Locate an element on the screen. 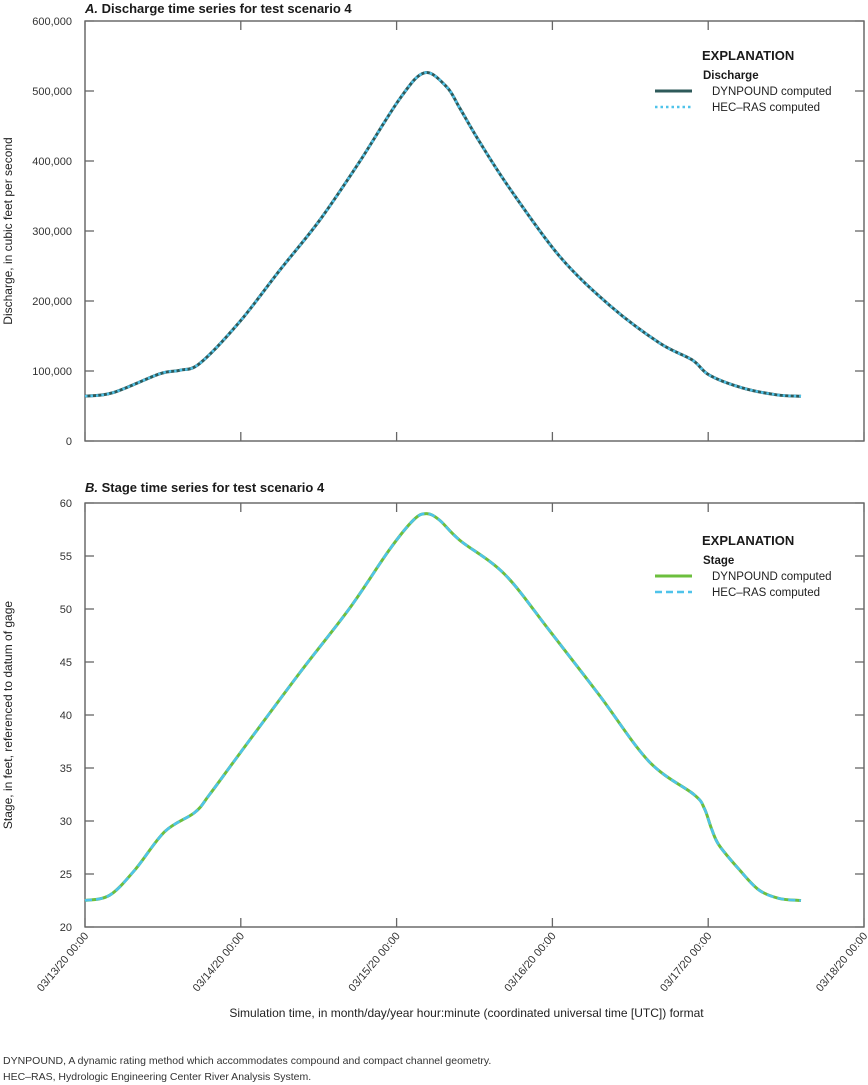  y-tick-label: 0 is located at coordinates (69, 442).